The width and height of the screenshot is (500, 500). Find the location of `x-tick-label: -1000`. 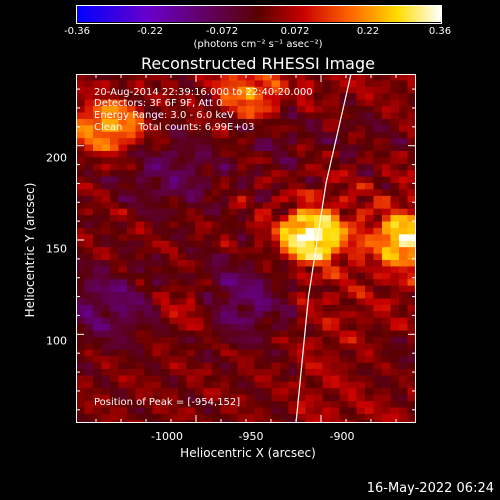

x-tick-label: -1000 is located at coordinates (167, 436).